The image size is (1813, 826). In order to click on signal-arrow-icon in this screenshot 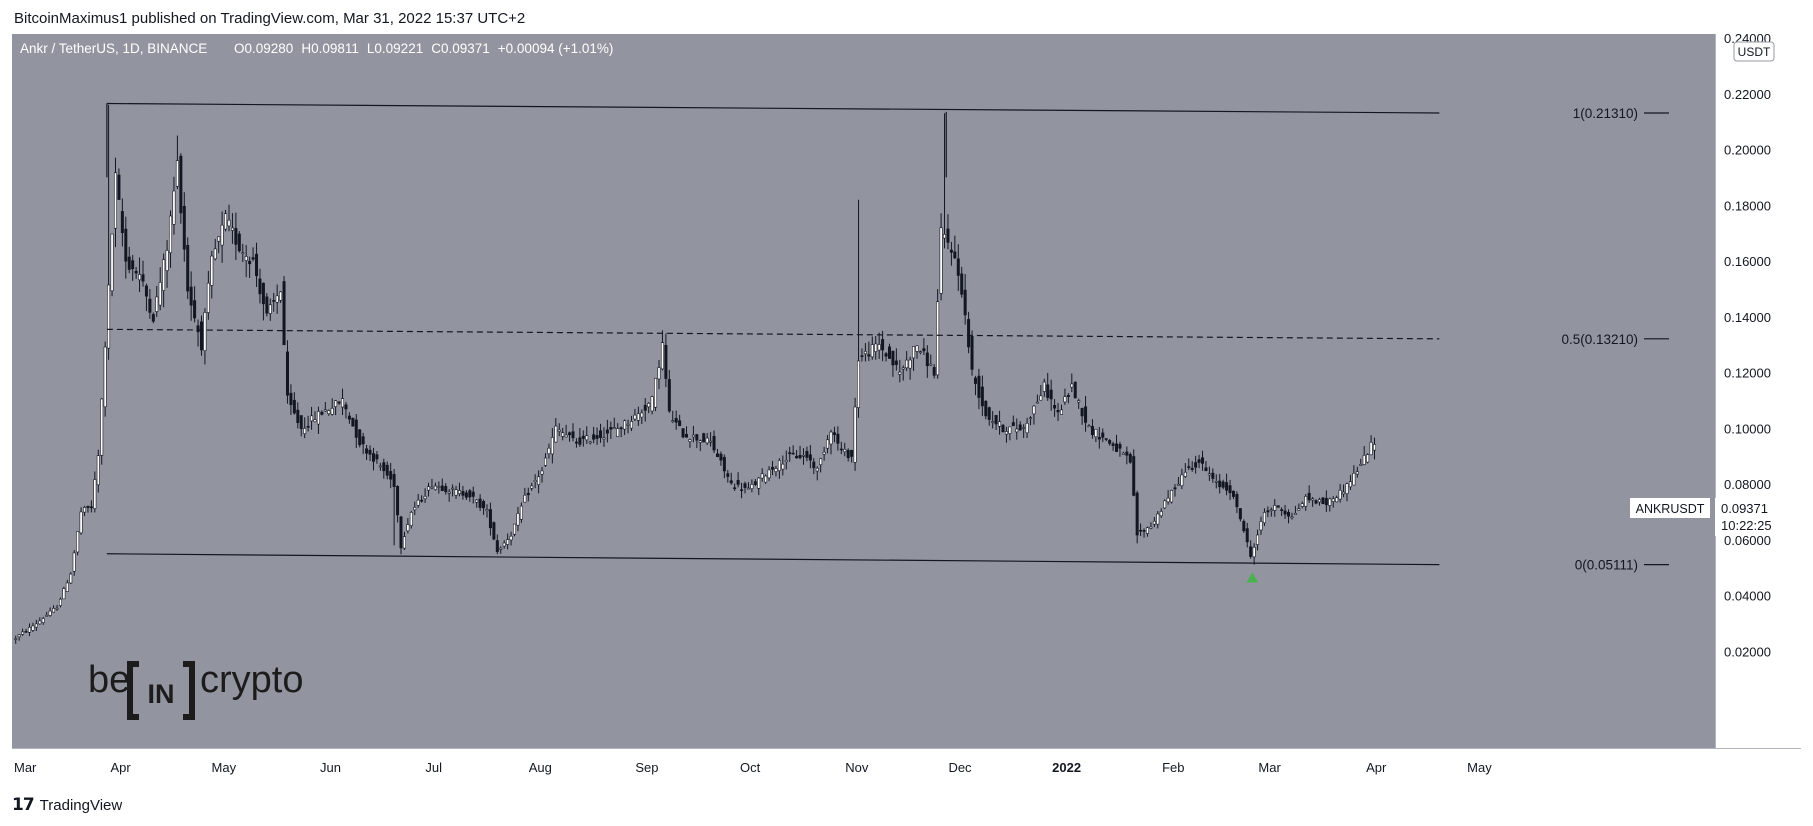, I will do `click(1252, 577)`.